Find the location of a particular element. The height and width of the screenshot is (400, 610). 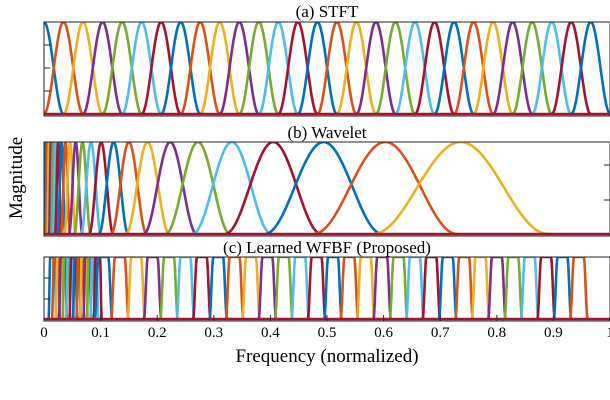

x-tick-label: 0.4 is located at coordinates (270, 333).